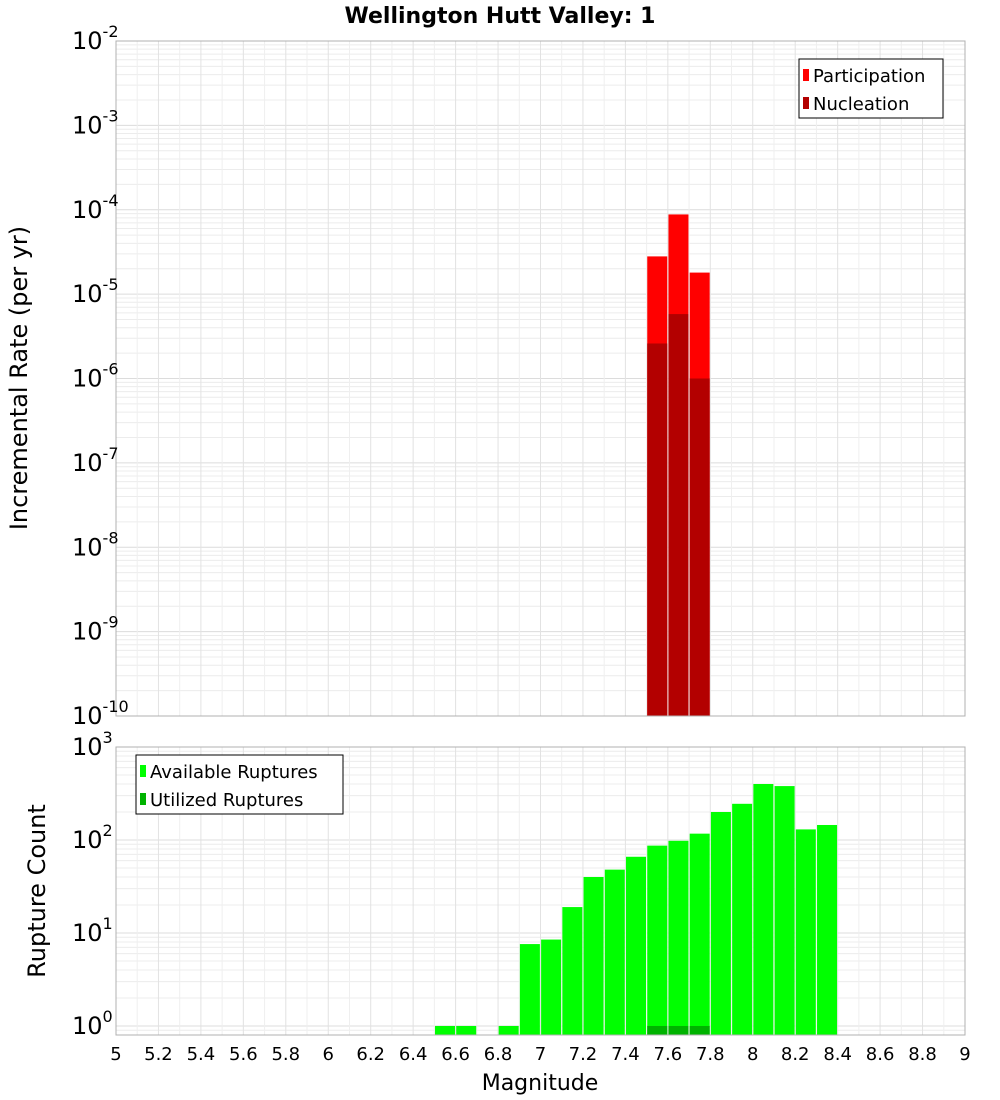 The width and height of the screenshot is (1000, 1100). I want to click on x-tick-label: 8.8, so click(922, 1054).